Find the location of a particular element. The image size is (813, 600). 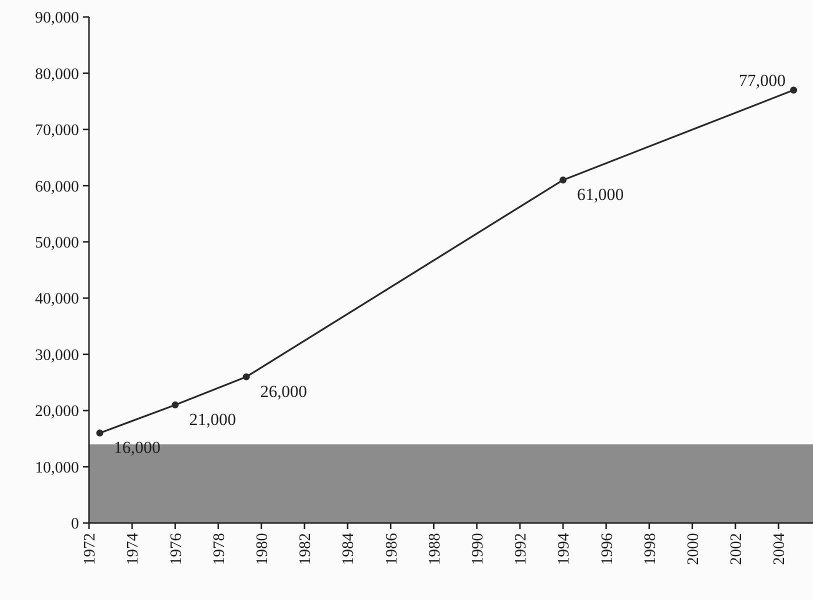

x-tick-label: 1988 is located at coordinates (435, 549).